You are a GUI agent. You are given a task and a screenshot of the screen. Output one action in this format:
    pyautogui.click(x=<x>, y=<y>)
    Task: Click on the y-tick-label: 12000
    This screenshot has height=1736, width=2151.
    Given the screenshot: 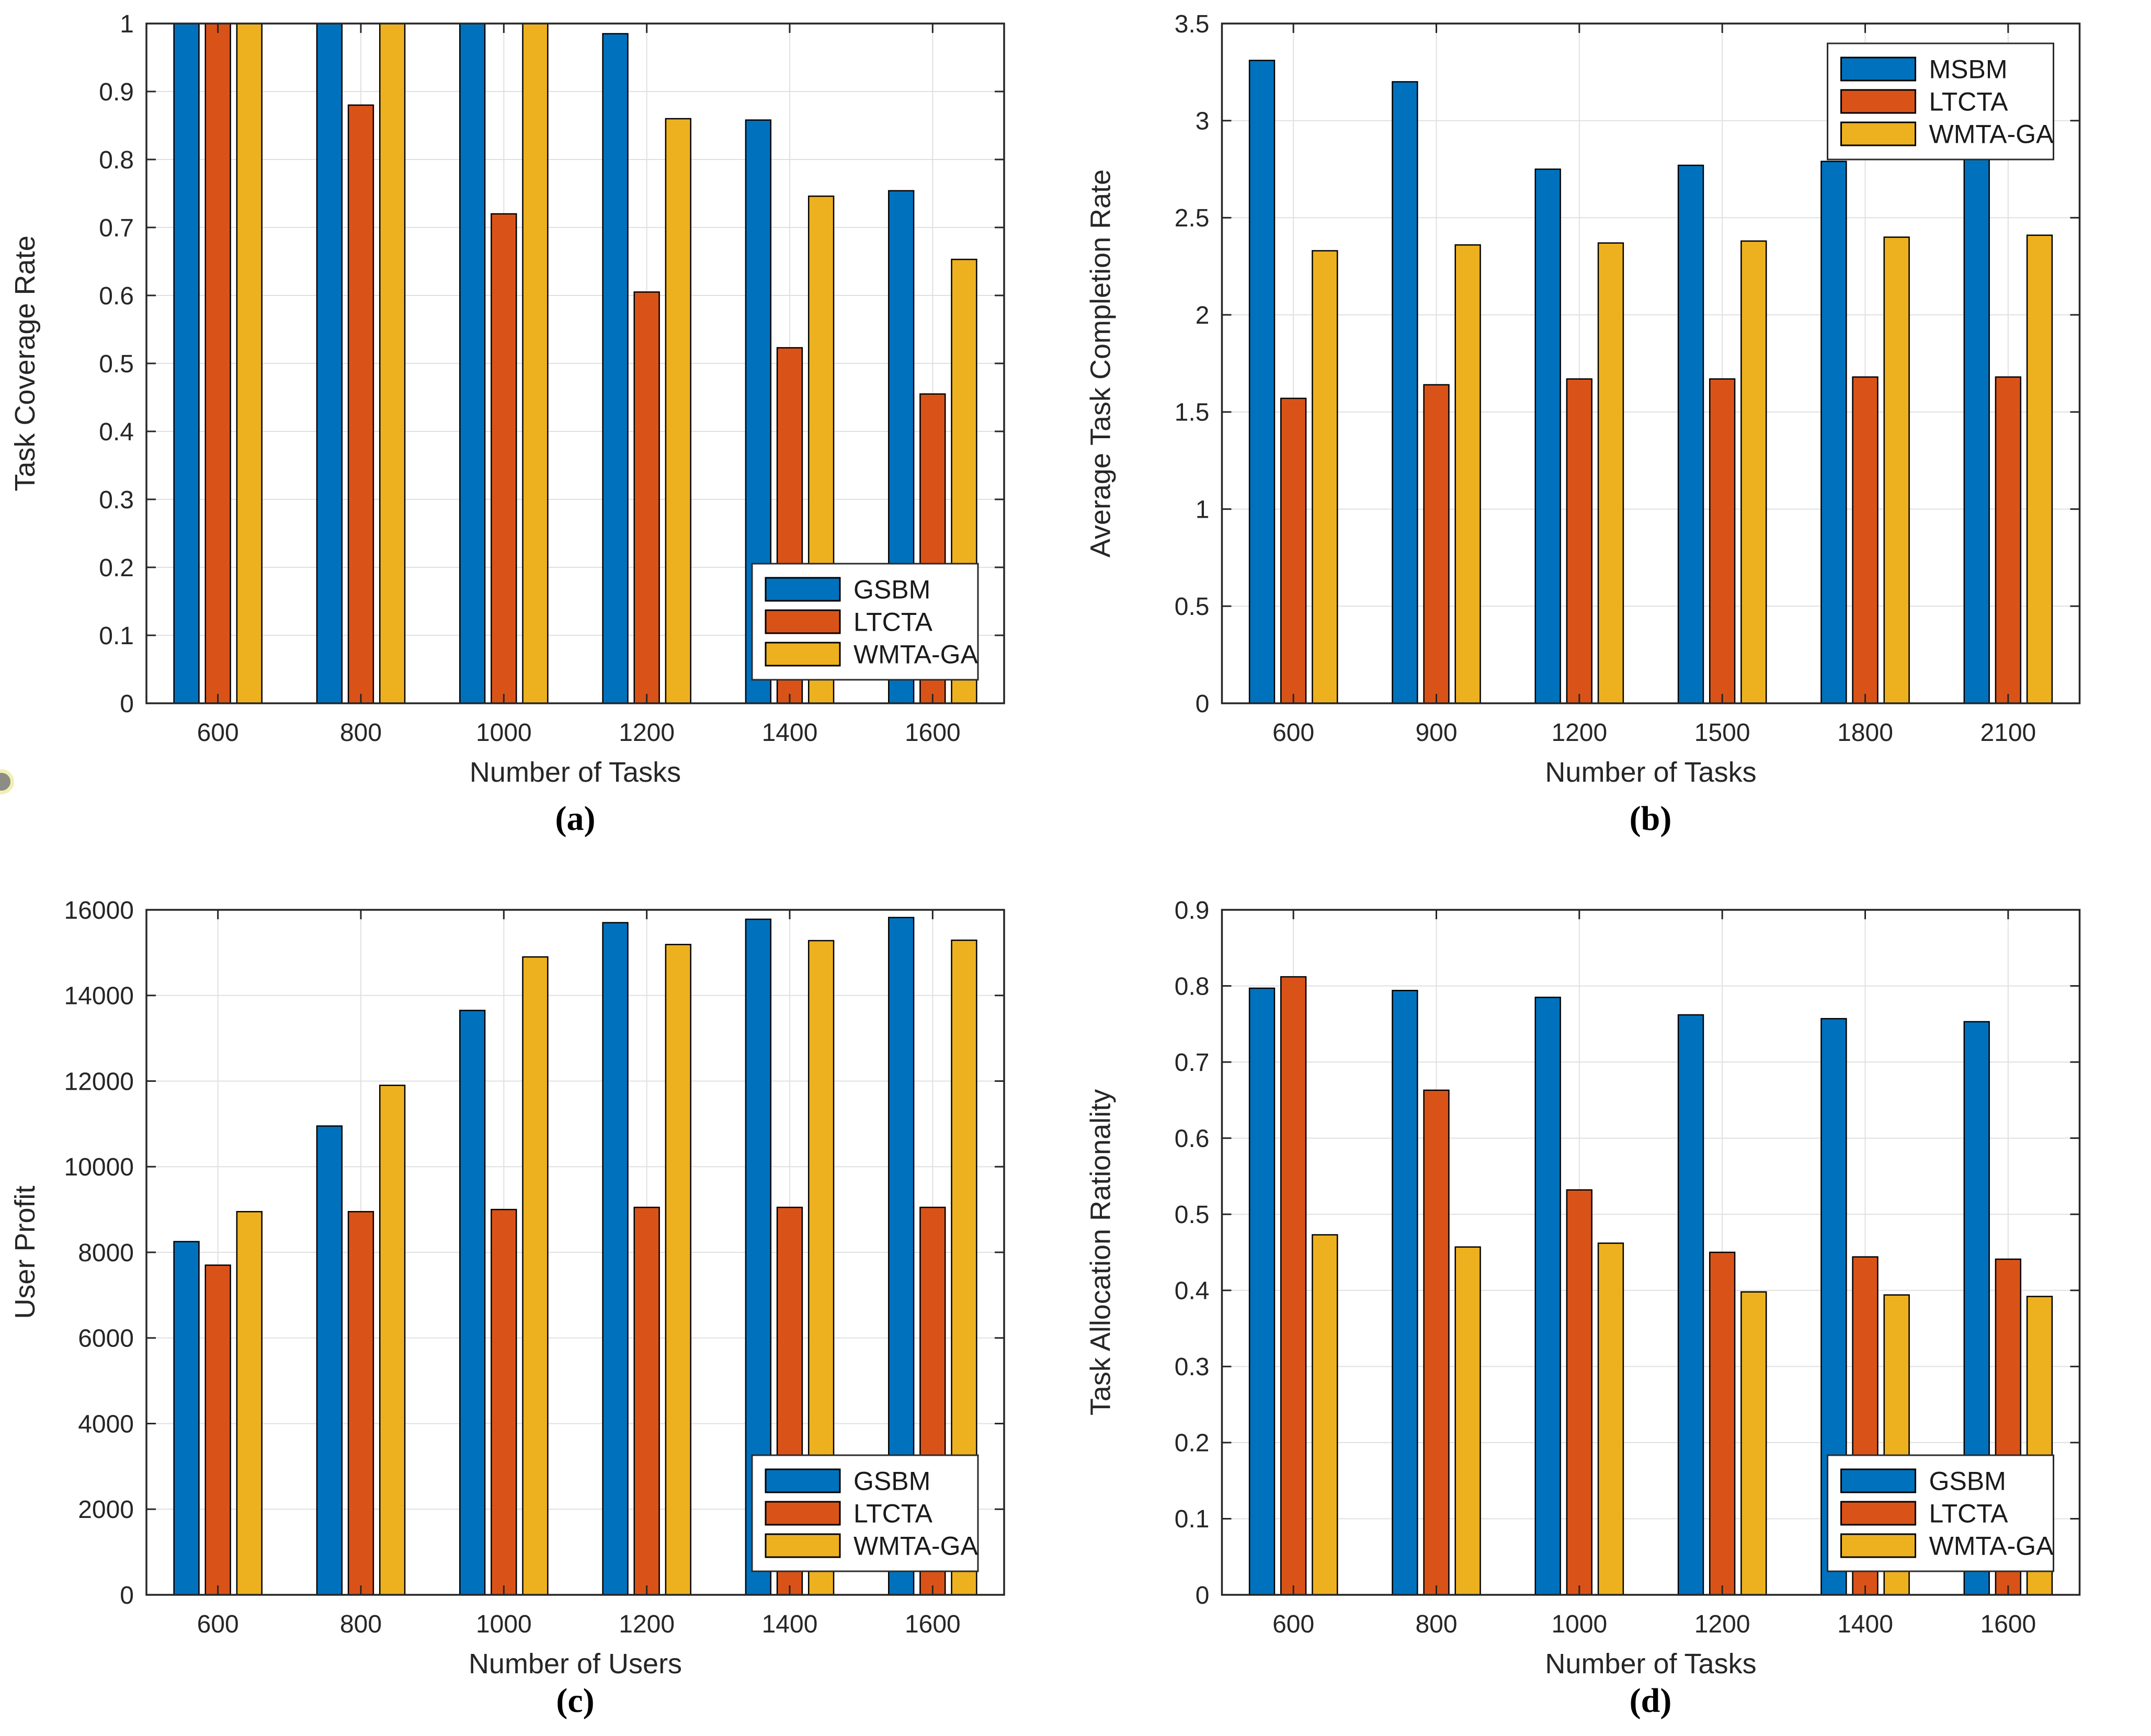 What is the action you would take?
    pyautogui.click(x=99, y=1082)
    